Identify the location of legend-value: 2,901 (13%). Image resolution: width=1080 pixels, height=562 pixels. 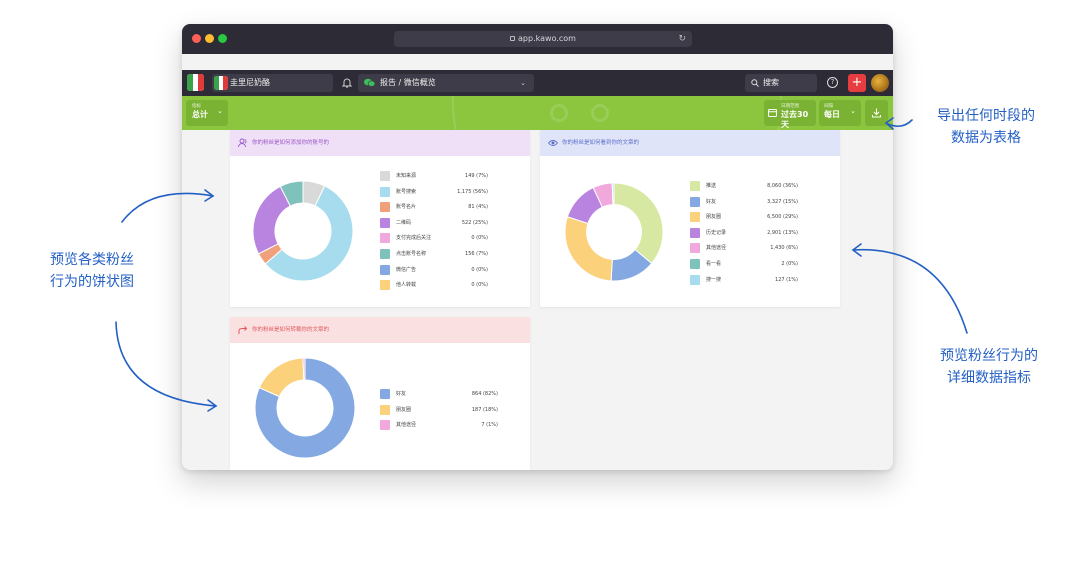
(782, 232).